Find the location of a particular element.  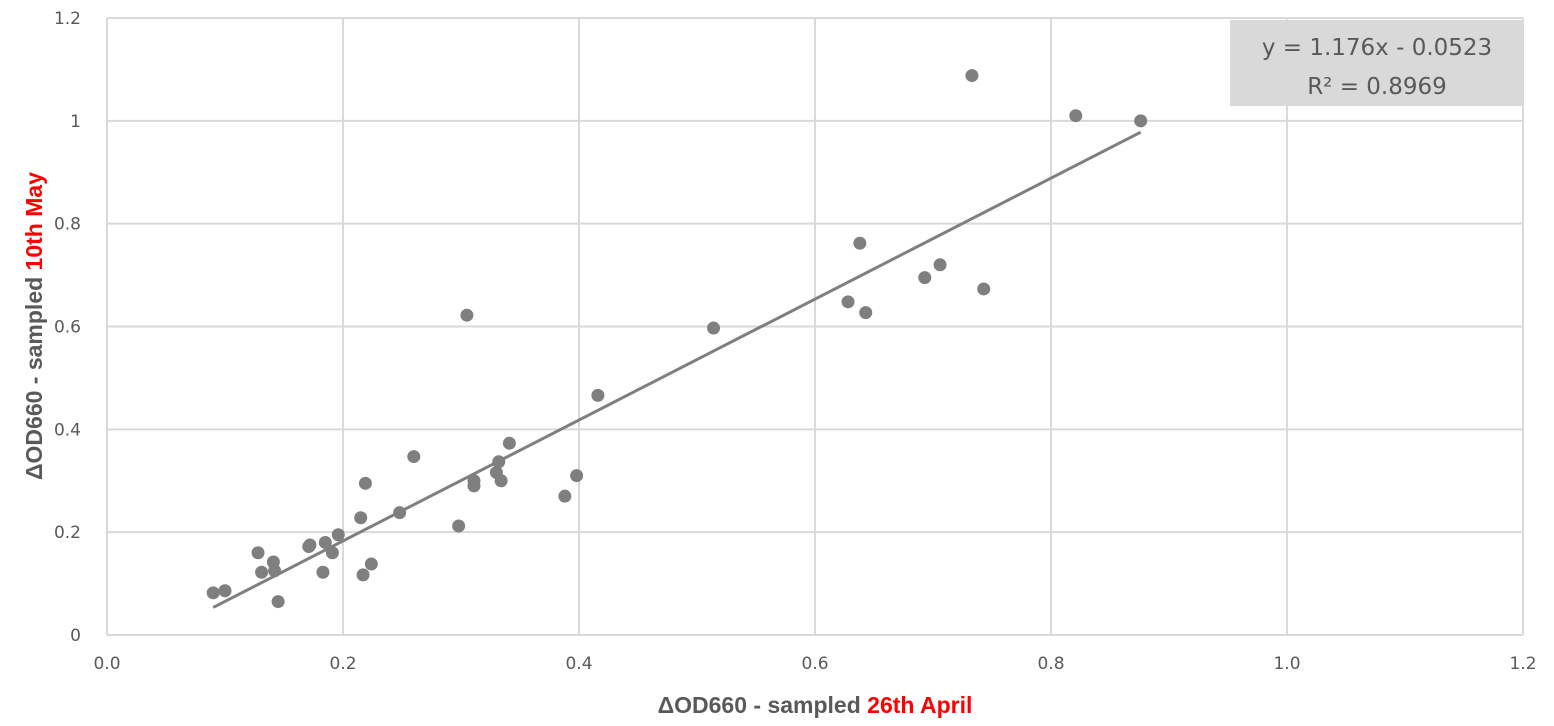

y-tick-label: 0.2 is located at coordinates (67, 533).